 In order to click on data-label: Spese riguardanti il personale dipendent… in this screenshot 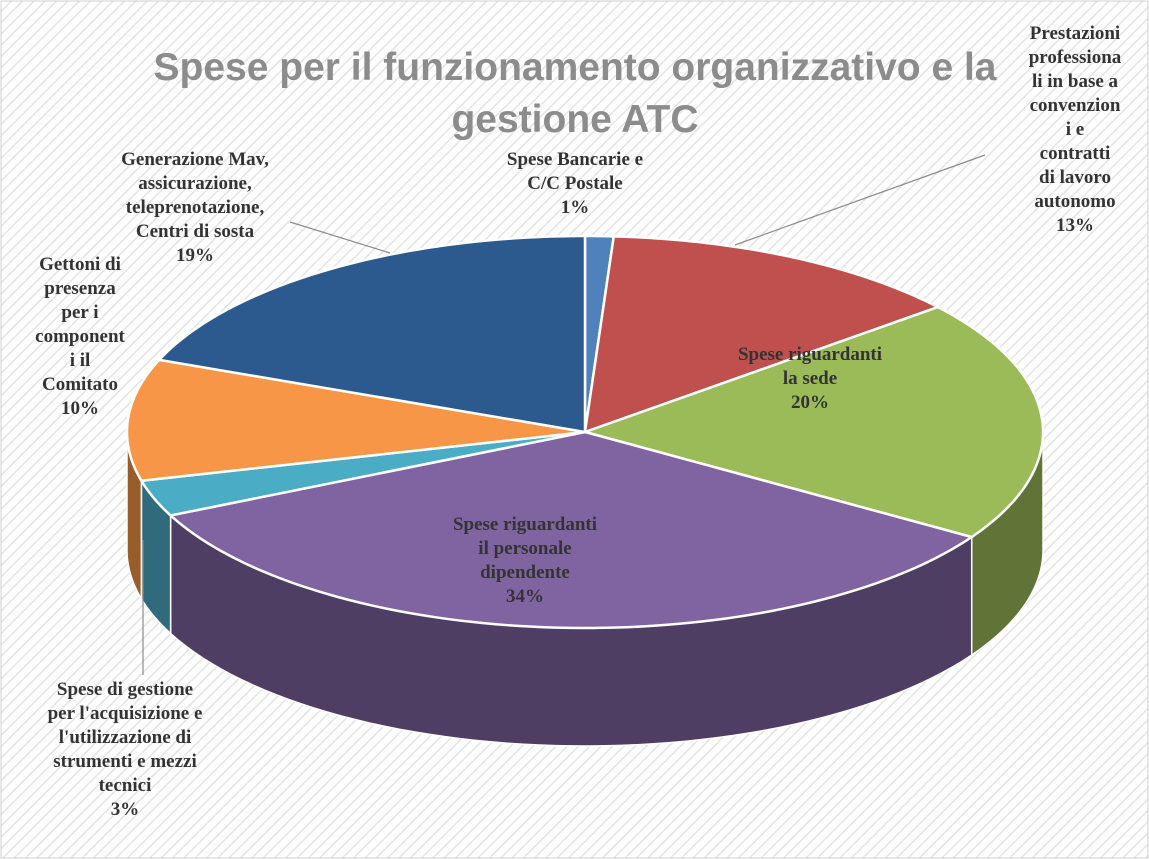, I will do `click(525, 561)`.